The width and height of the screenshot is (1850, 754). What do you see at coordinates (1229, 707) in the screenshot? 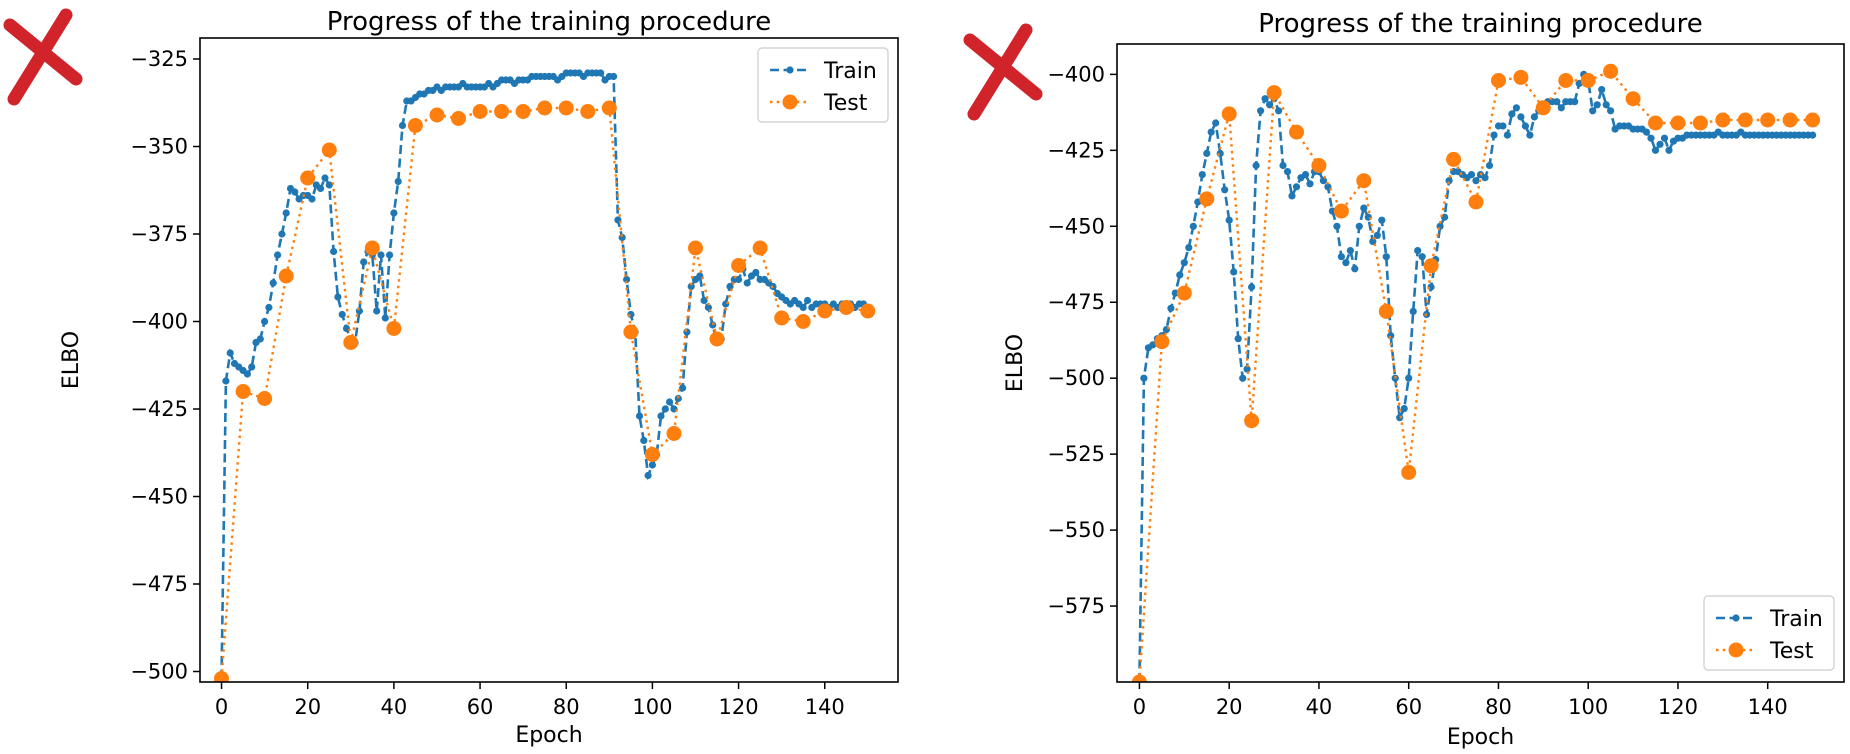
I see `x-tick-label: 20` at bounding box center [1229, 707].